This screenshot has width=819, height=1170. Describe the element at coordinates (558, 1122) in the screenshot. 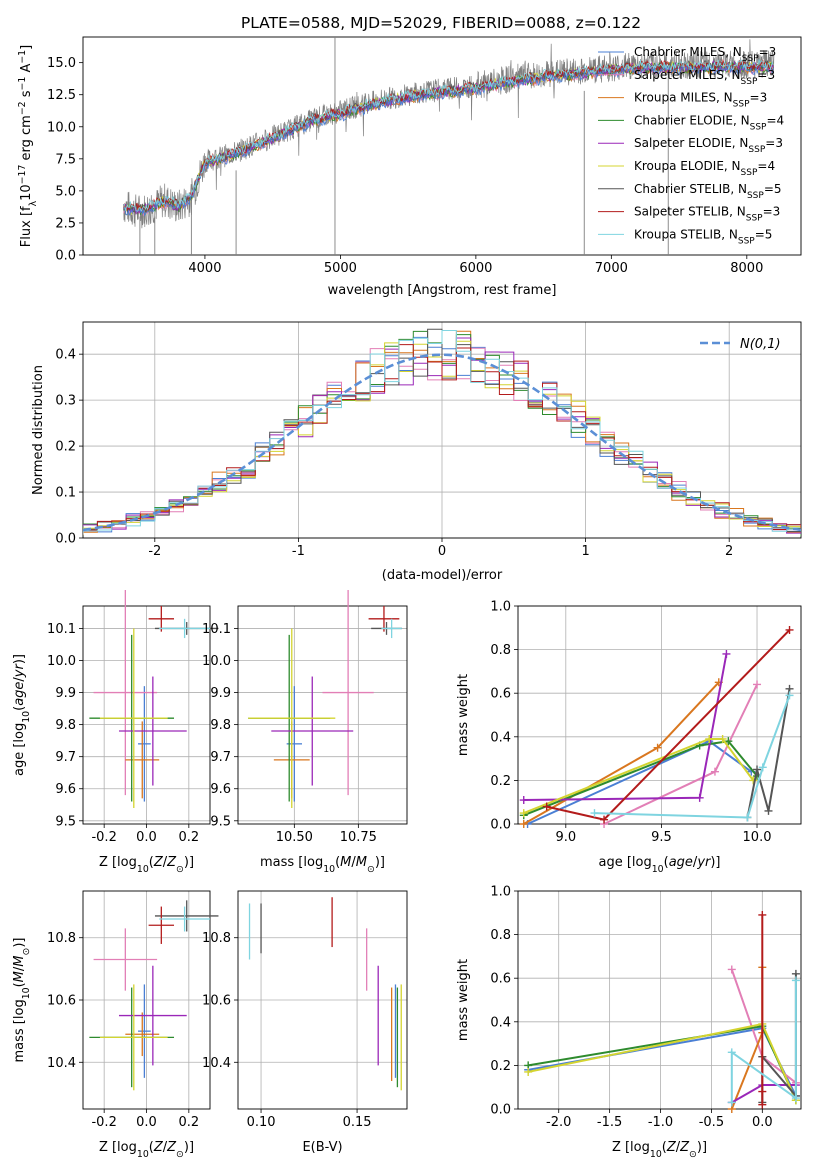

I see `x-tick-label: -2.0` at that location.